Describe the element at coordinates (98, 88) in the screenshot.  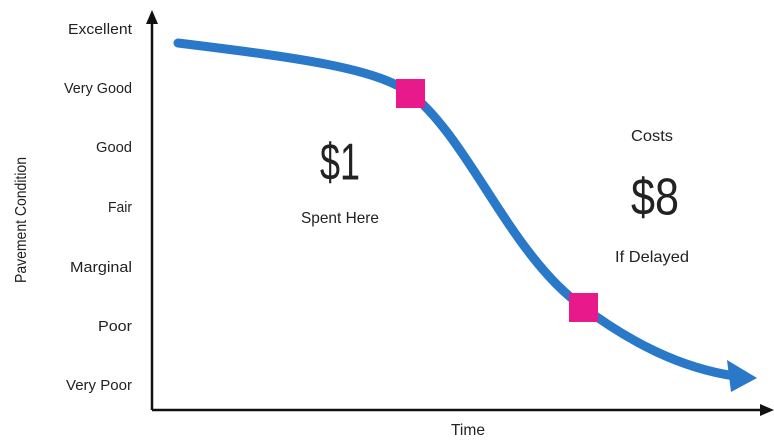
I see `level-label: Very Good` at that location.